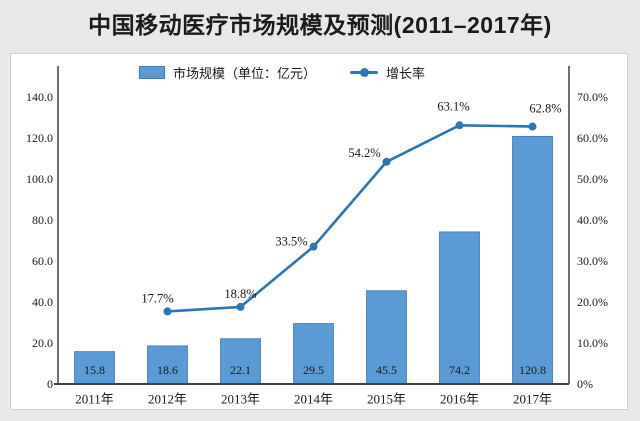 This screenshot has width=640, height=421. I want to click on x-axis-category-label: 2016年, so click(459, 399).